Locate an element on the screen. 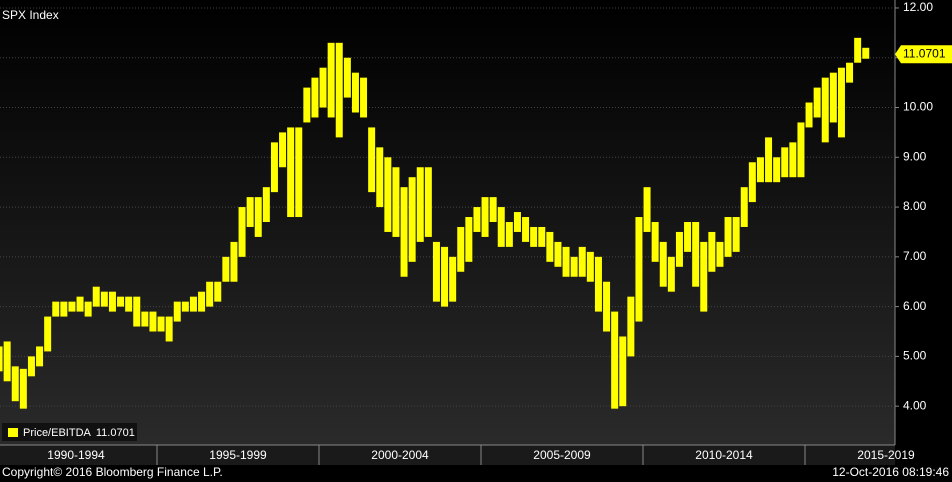 The image size is (952, 482). y-tick-label: 4.00 is located at coordinates (915, 405).